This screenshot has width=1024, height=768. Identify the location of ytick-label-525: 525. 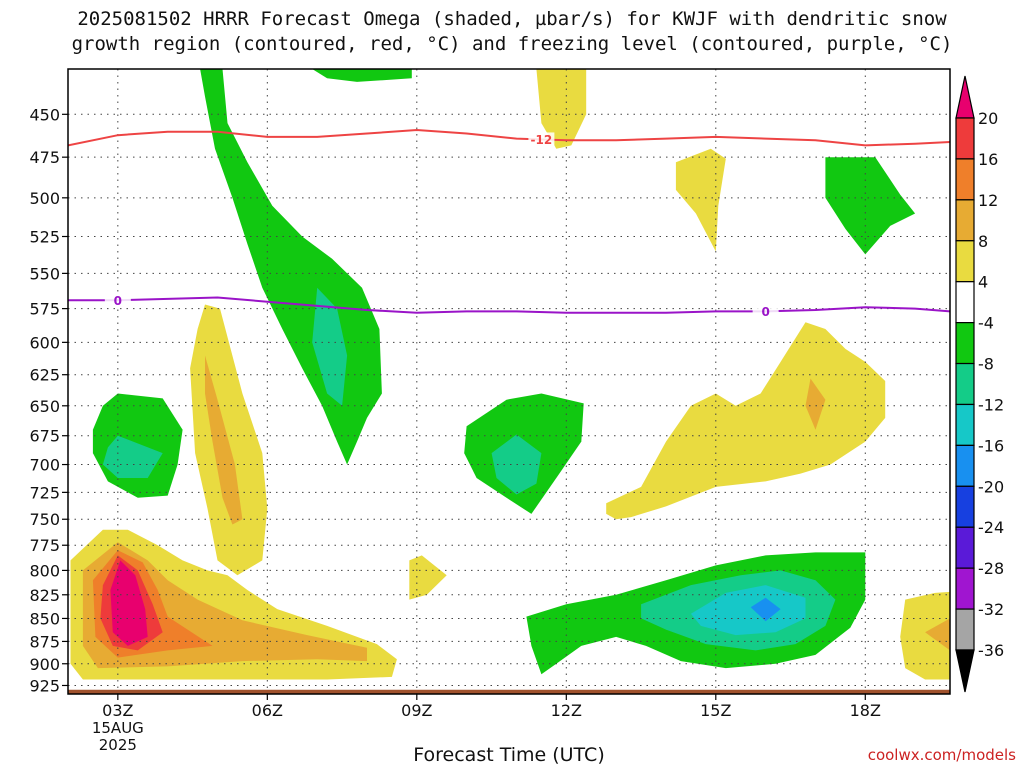
(44, 237).